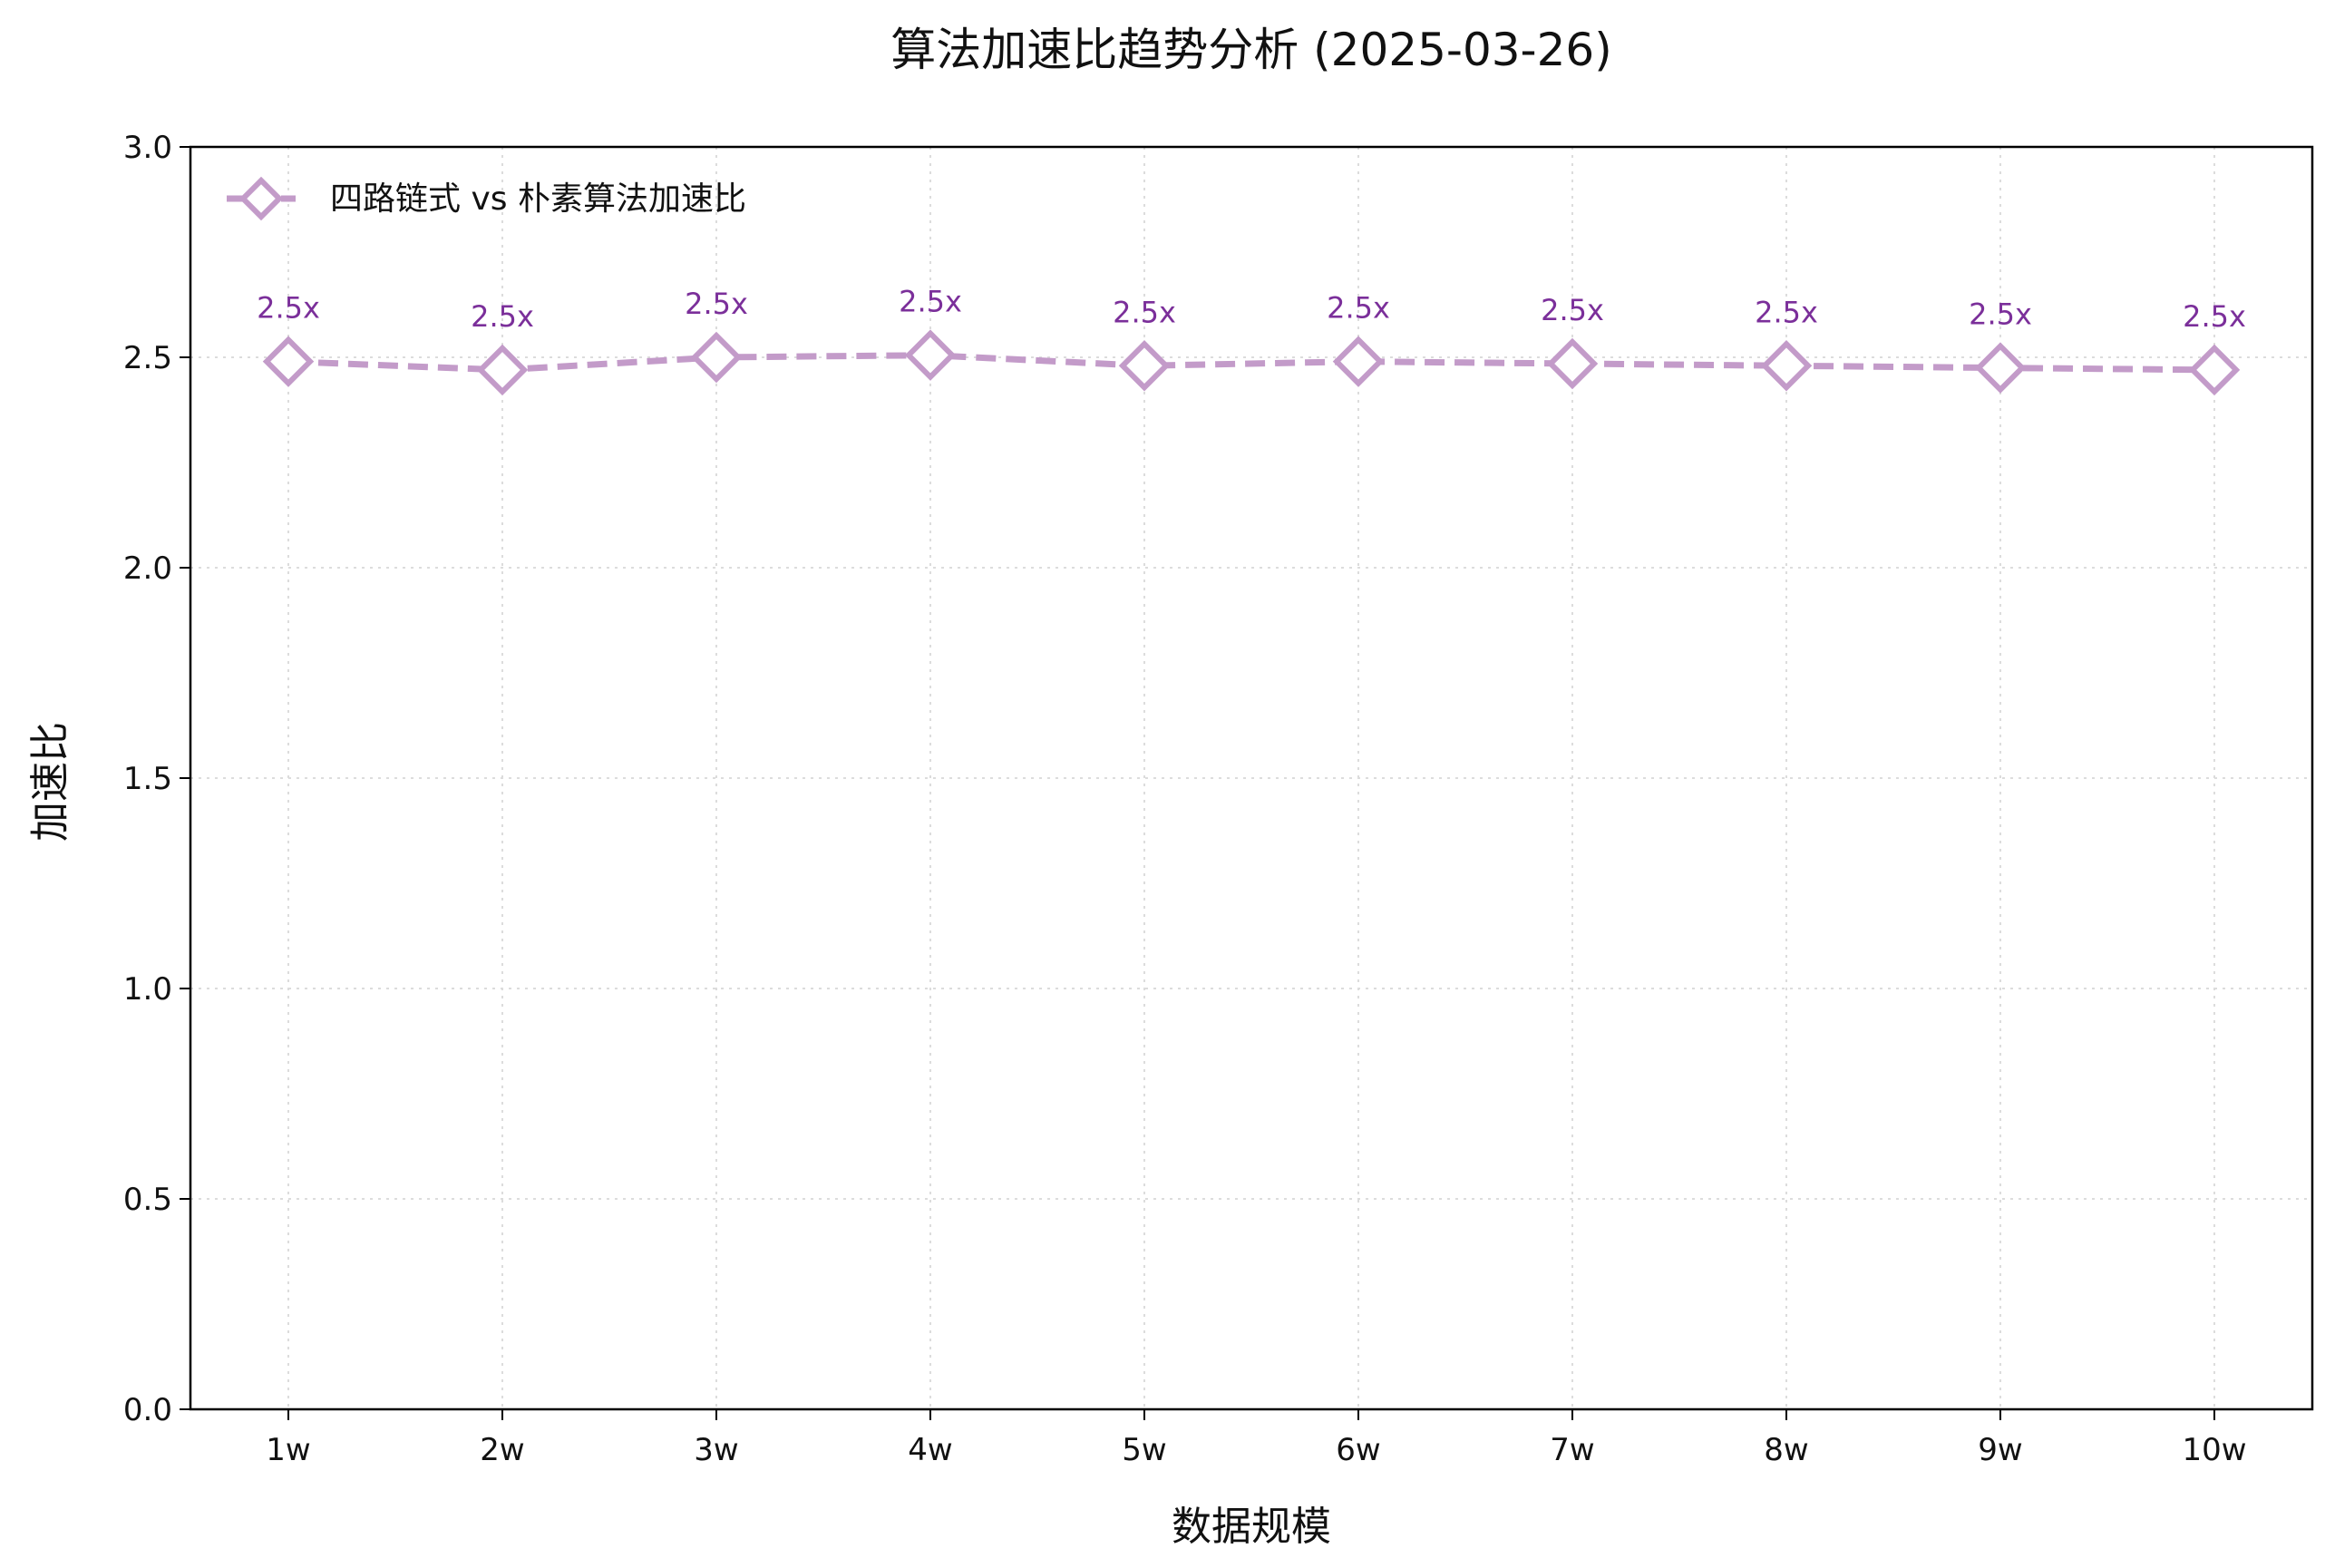 This screenshot has width=2325, height=1568. What do you see at coordinates (1572, 1450) in the screenshot?
I see `x-tick-label: 7w` at bounding box center [1572, 1450].